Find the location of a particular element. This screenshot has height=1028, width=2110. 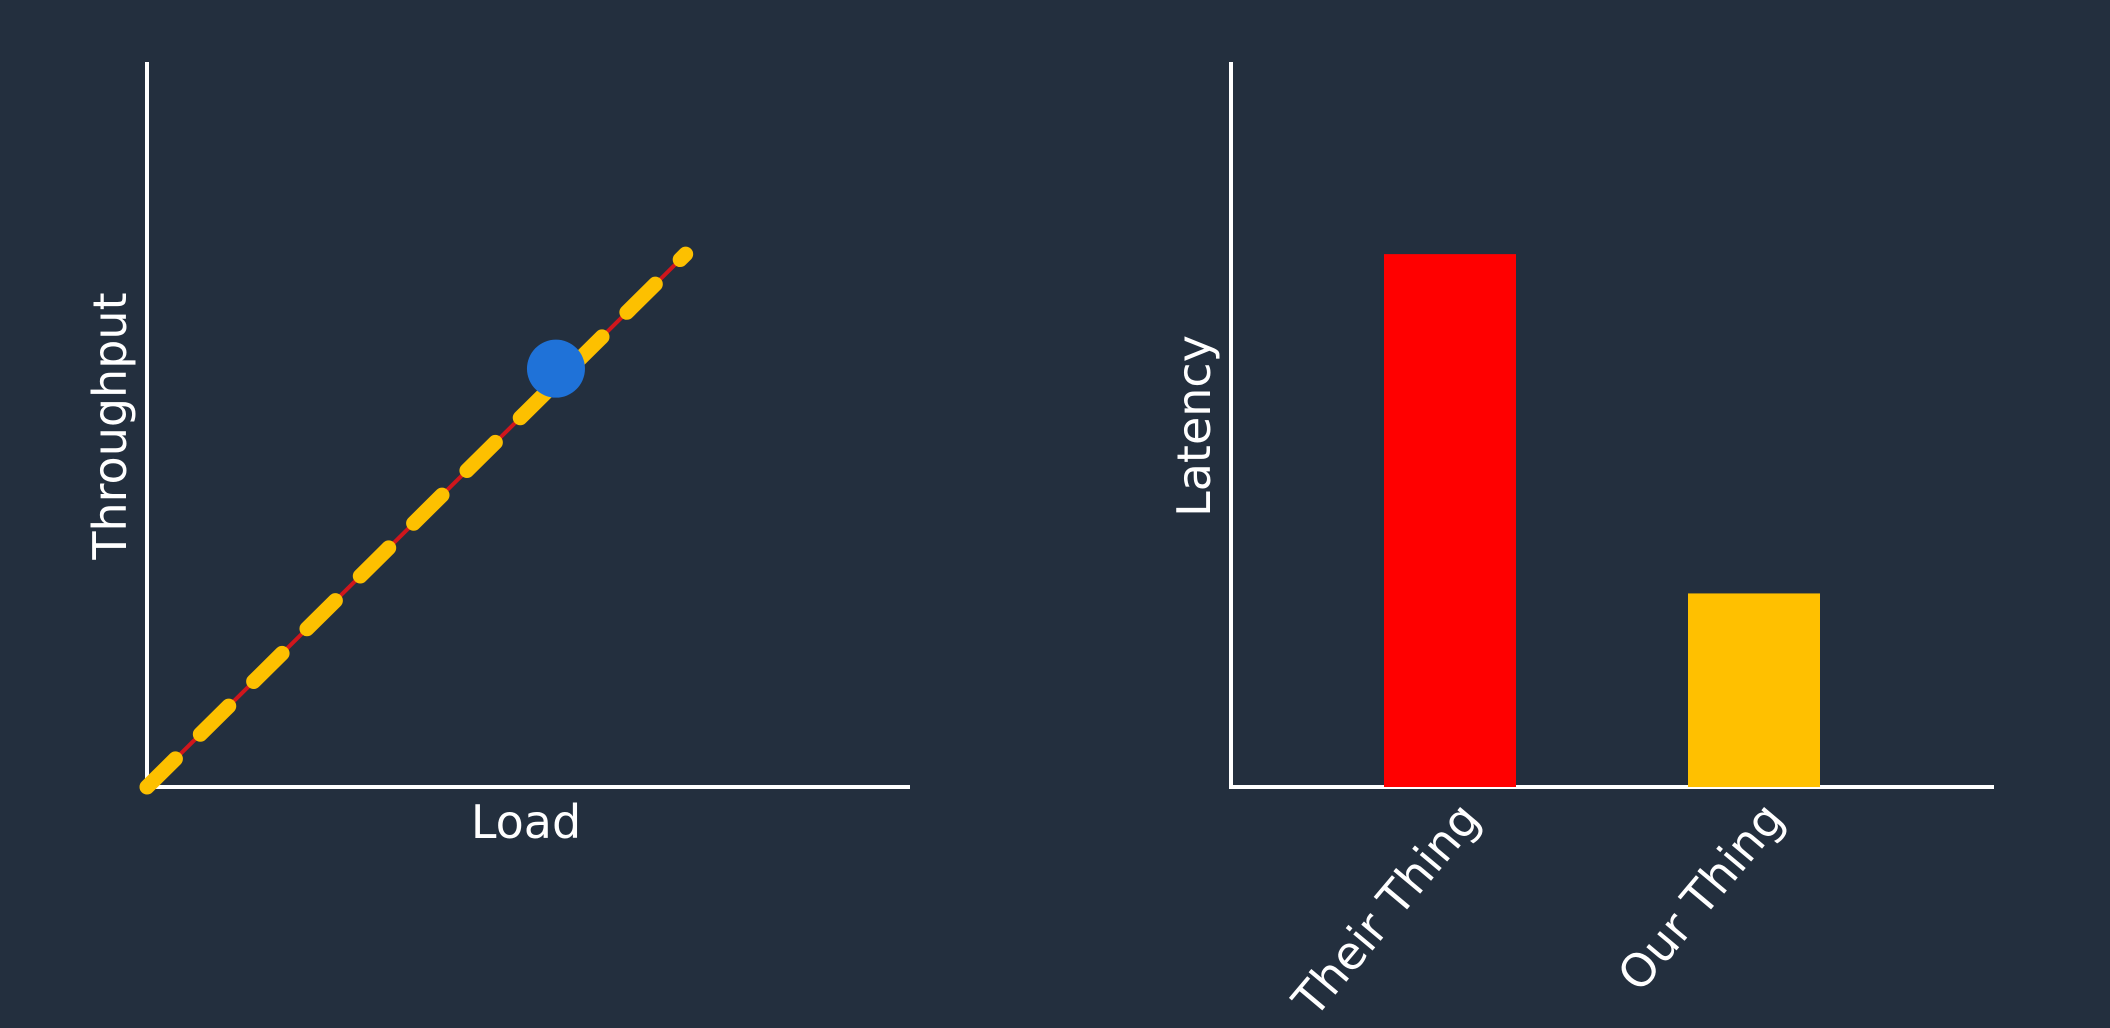

line-chart-y-label: Throughput is located at coordinates (110, 426).